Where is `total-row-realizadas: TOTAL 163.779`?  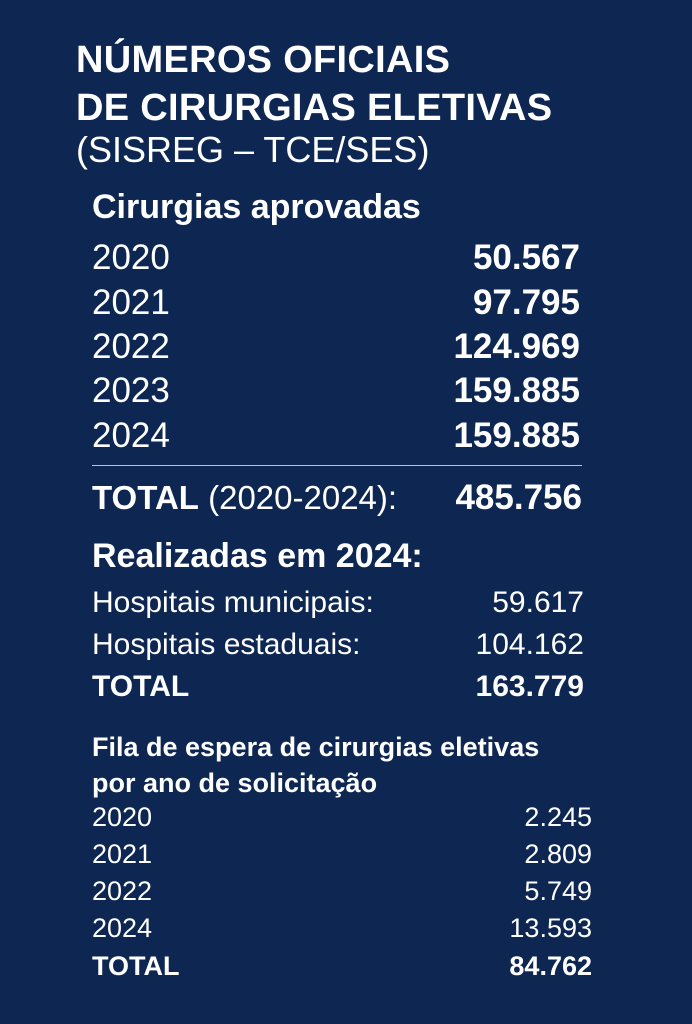
total-row-realizadas: TOTAL 163.779 is located at coordinates (338, 687).